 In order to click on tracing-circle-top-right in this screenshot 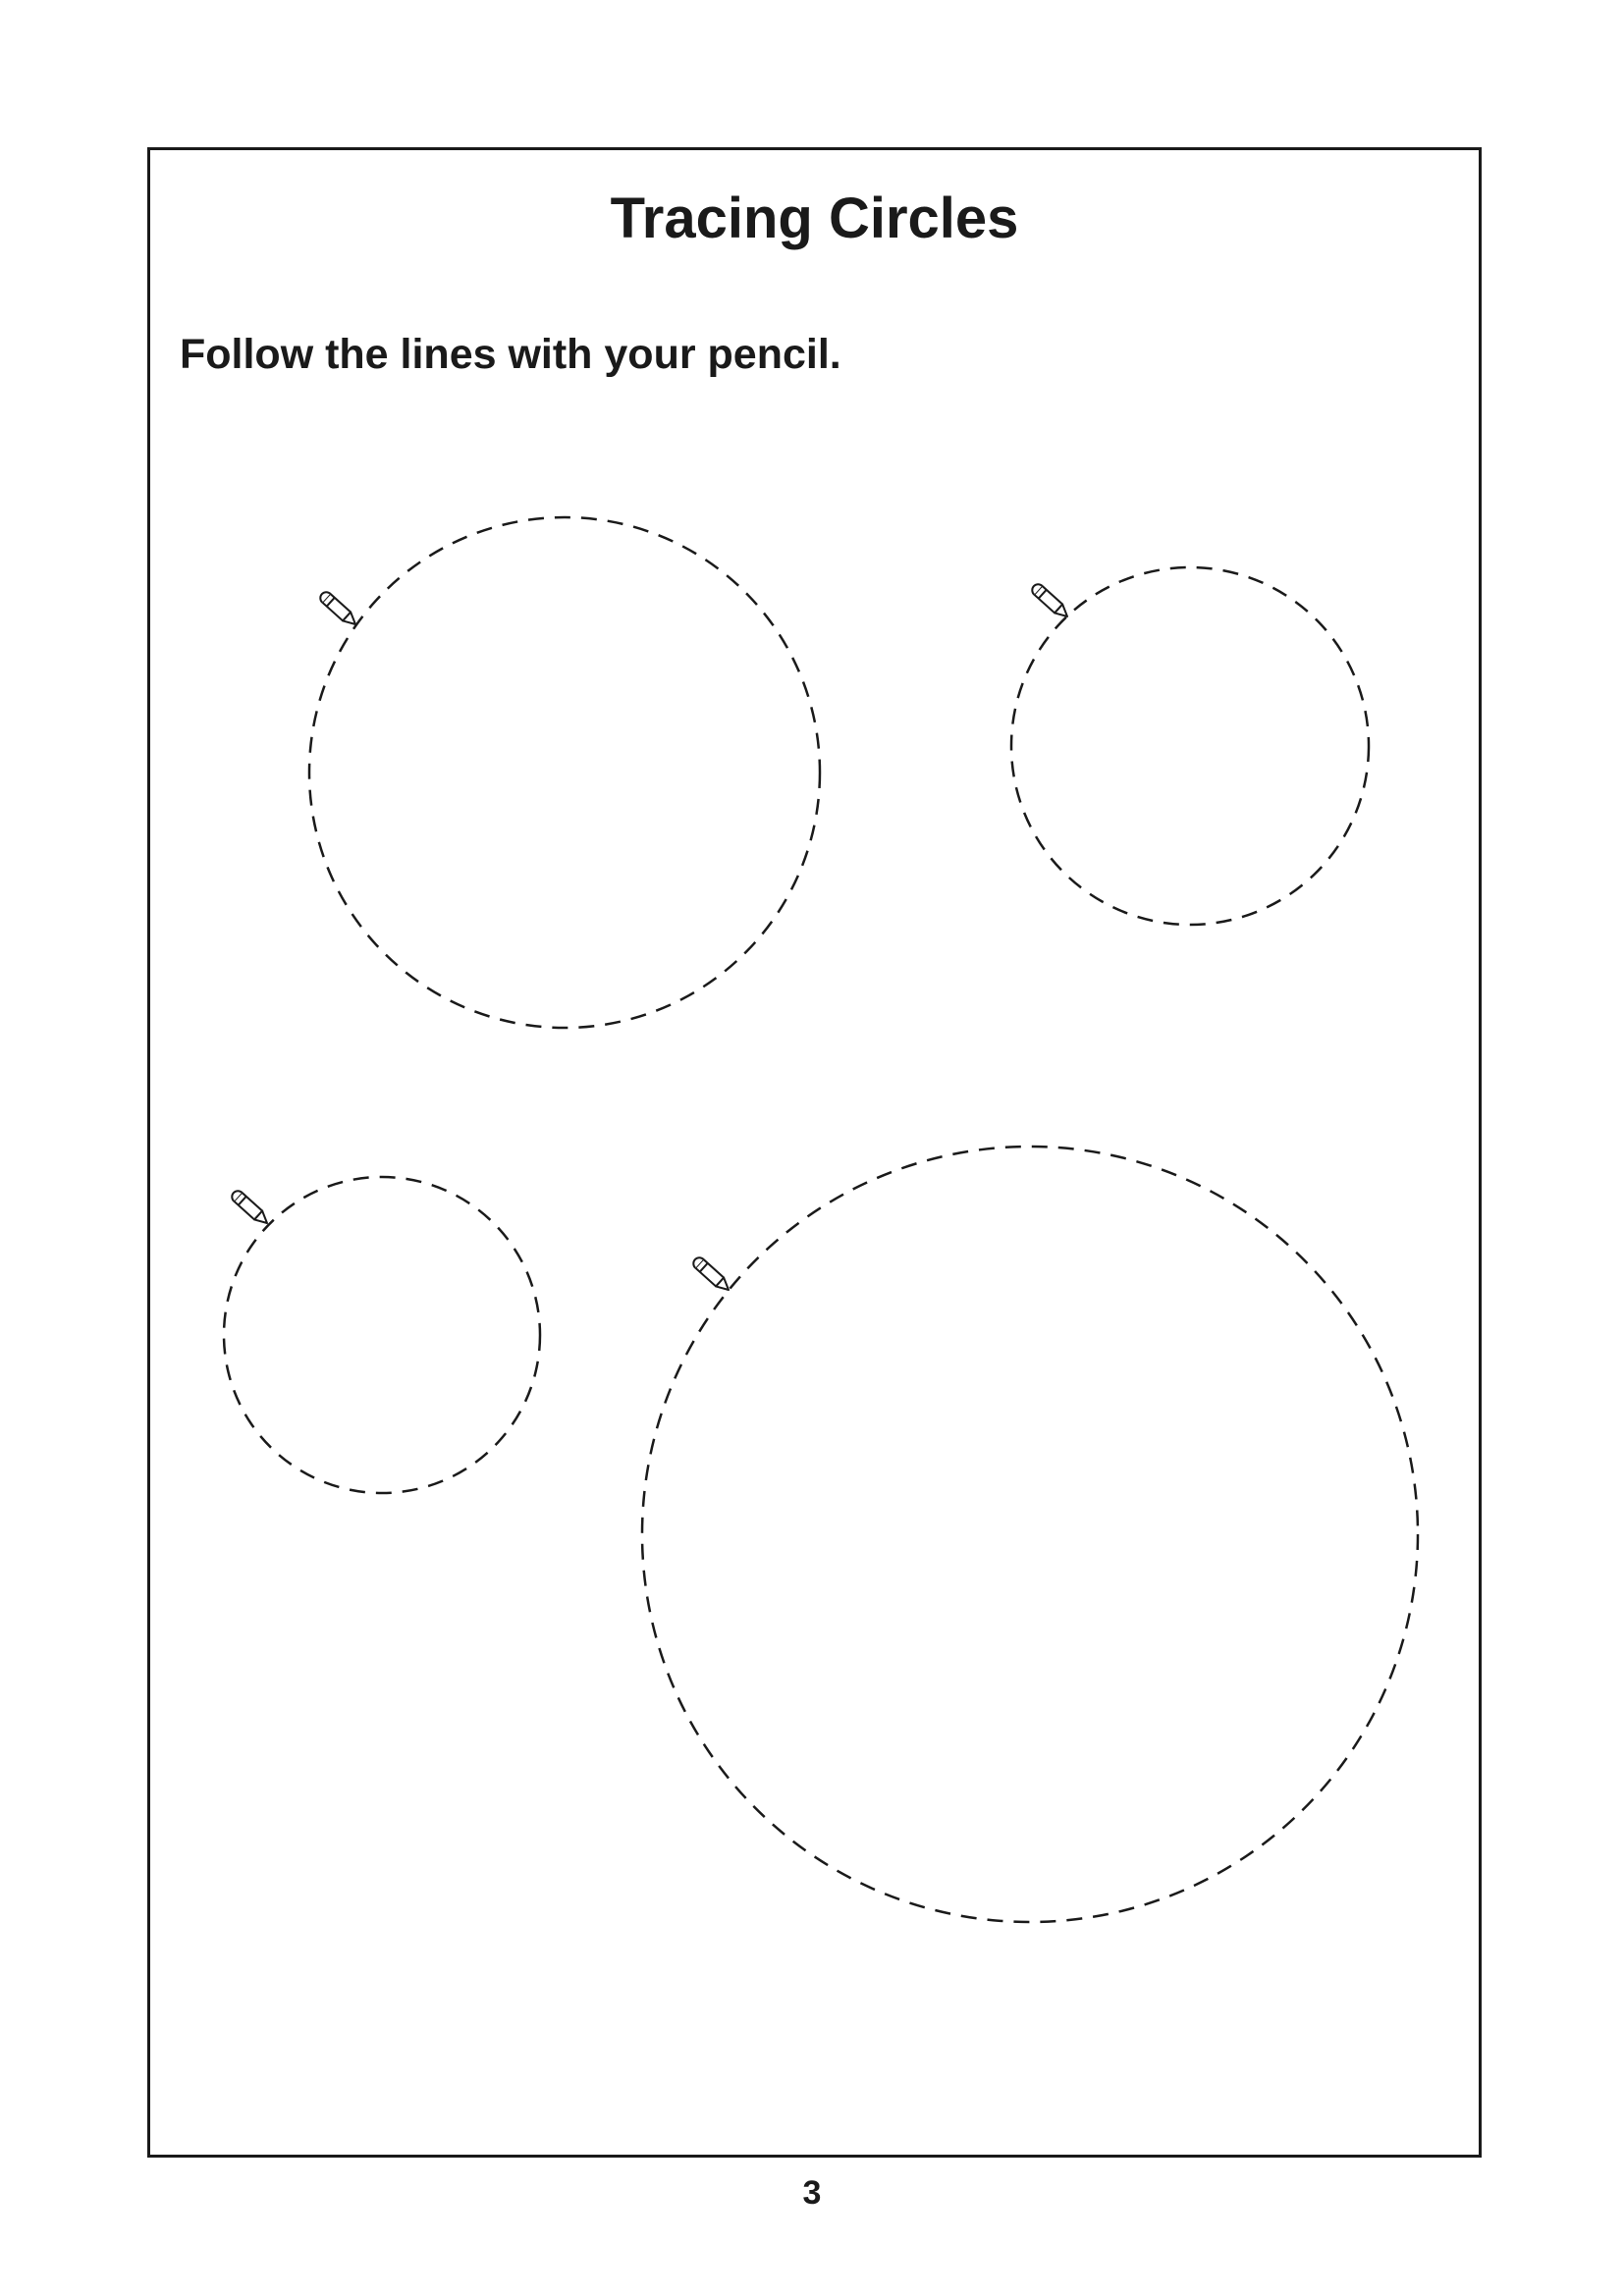, I will do `click(1190, 746)`.